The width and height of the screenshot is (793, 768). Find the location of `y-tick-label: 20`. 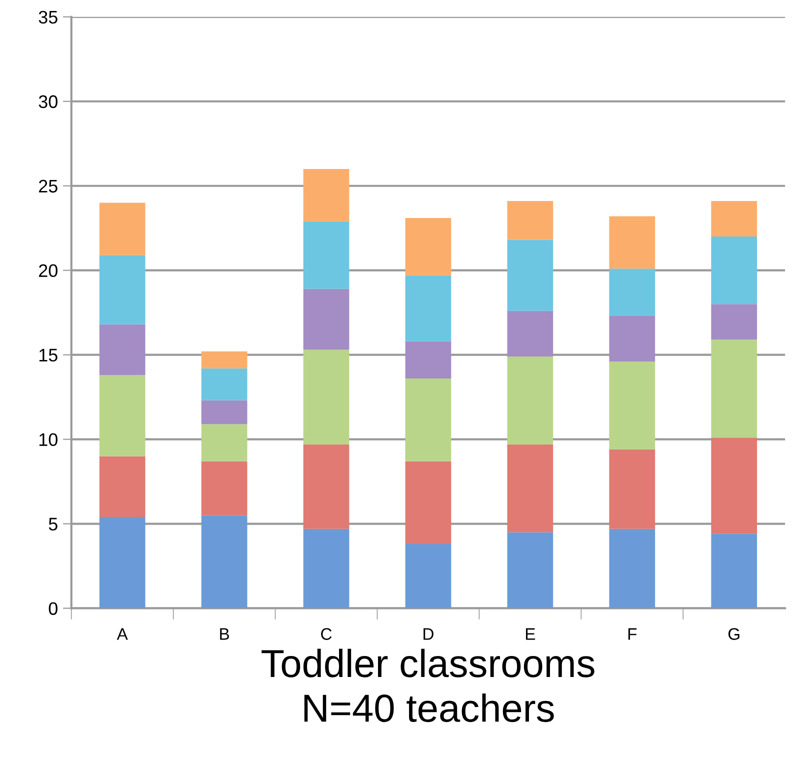

y-tick-label: 20 is located at coordinates (48, 271).